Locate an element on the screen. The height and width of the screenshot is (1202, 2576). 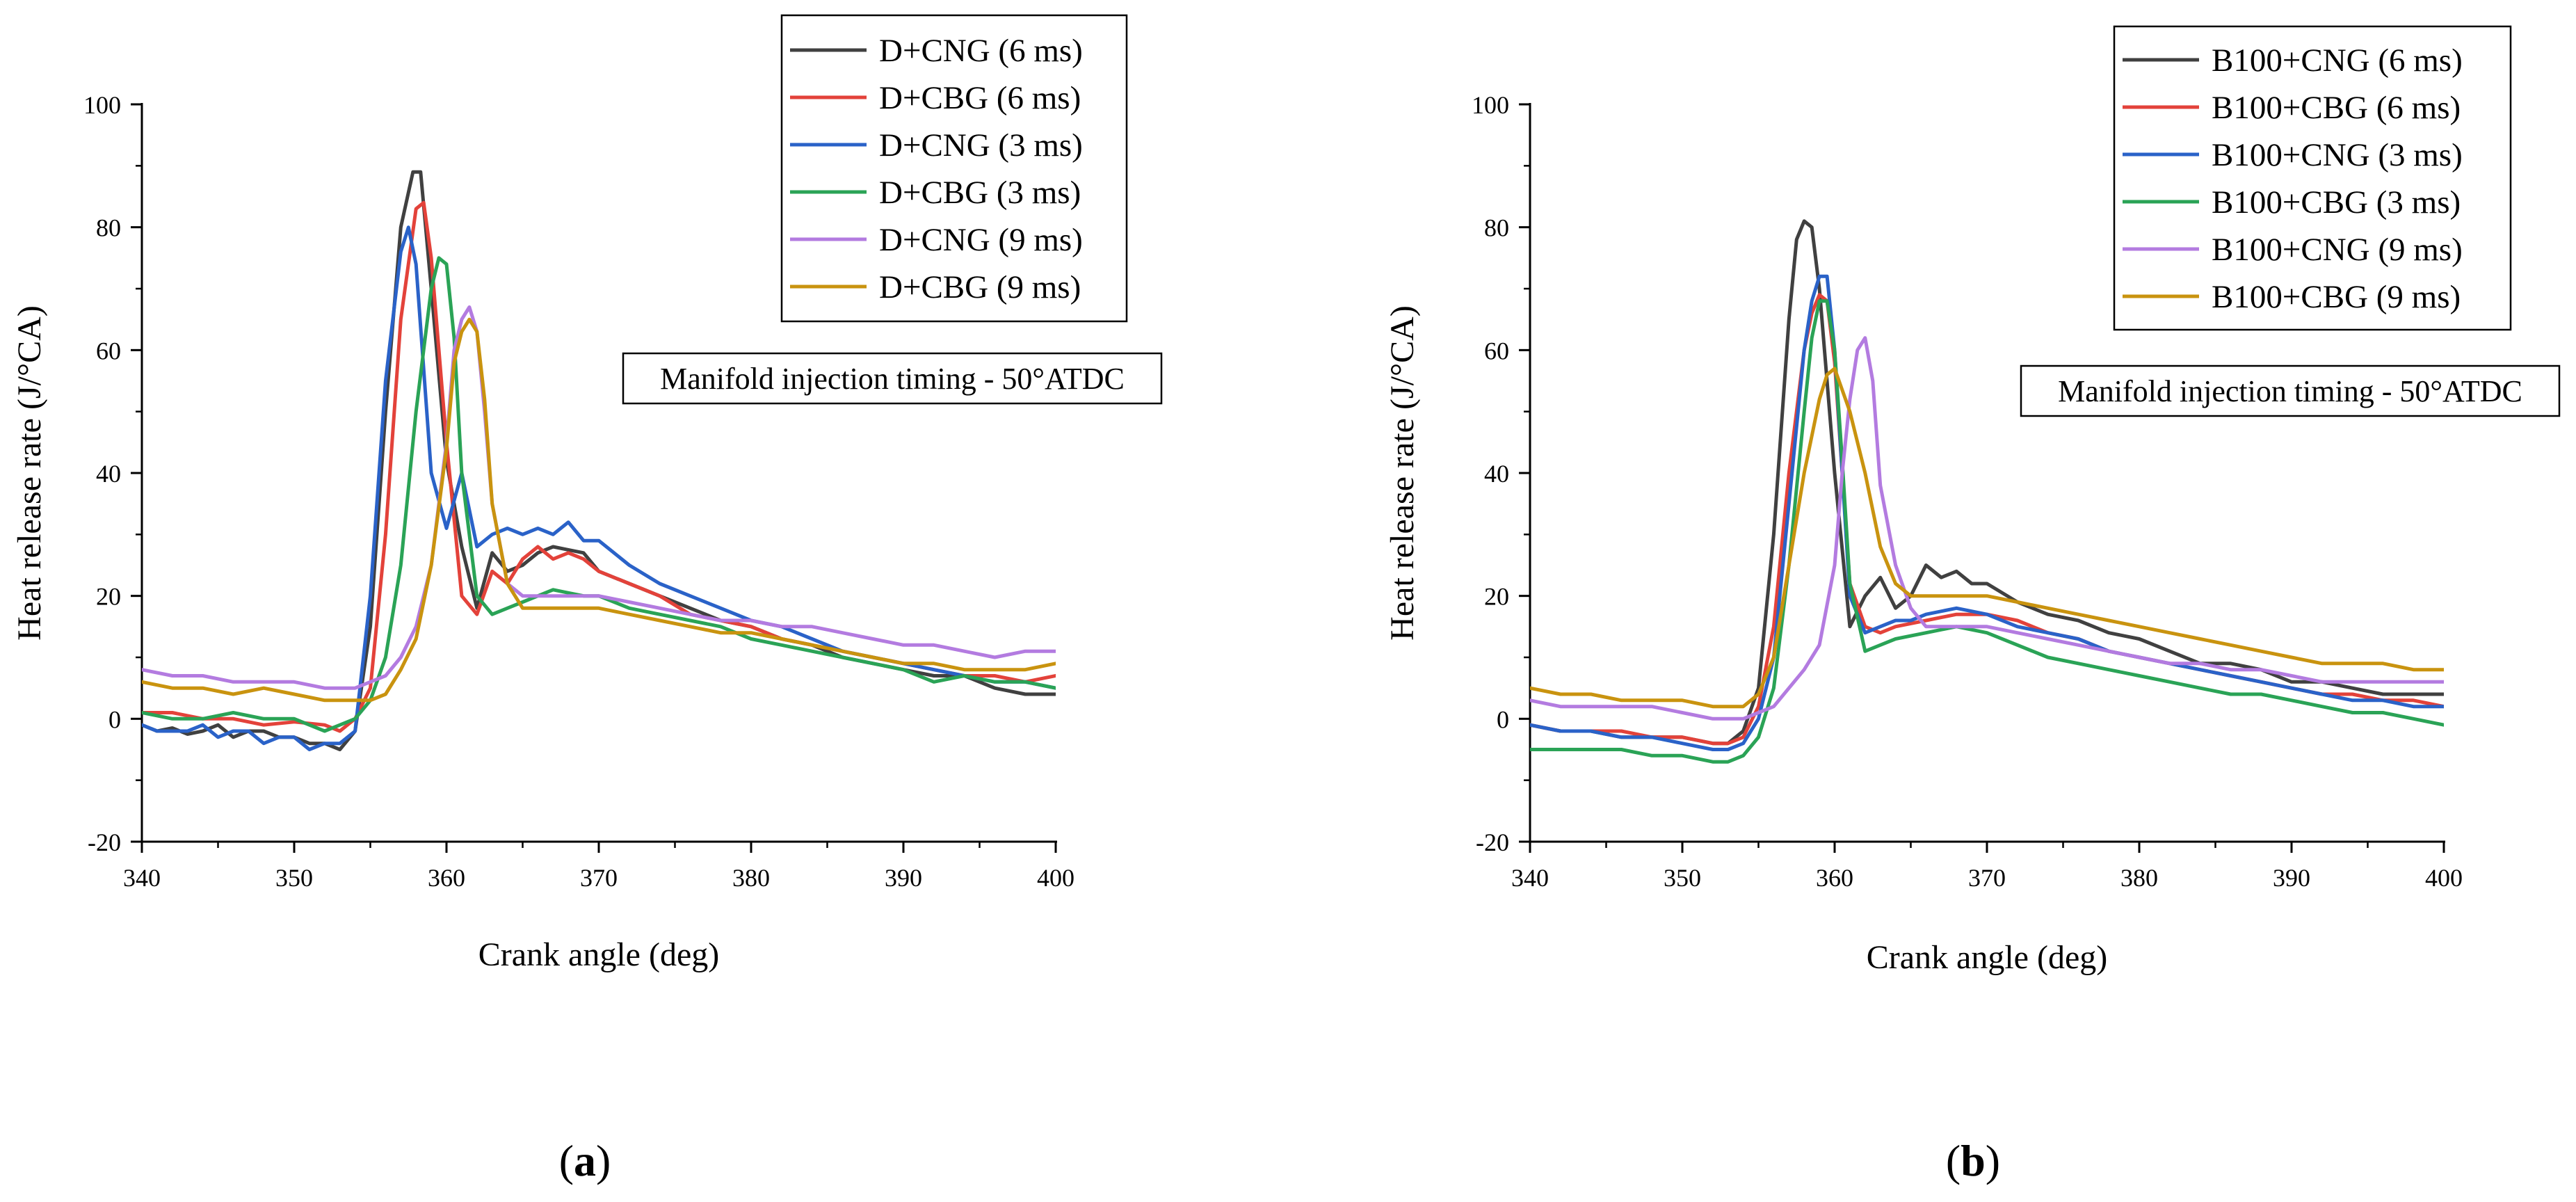
chart-b-y-tick-label: 20 is located at coordinates (1496, 597).